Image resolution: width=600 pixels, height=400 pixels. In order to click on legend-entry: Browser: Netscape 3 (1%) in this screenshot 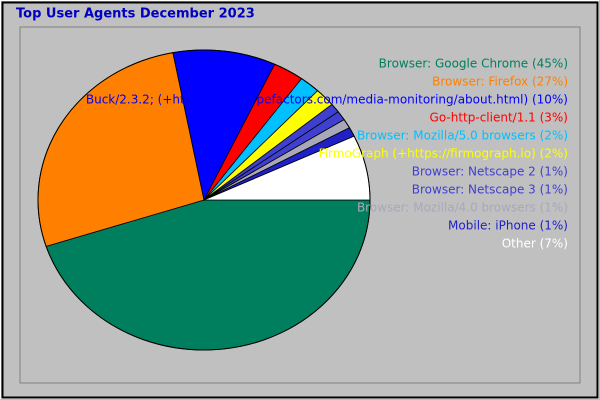, I will do `click(490, 190)`.